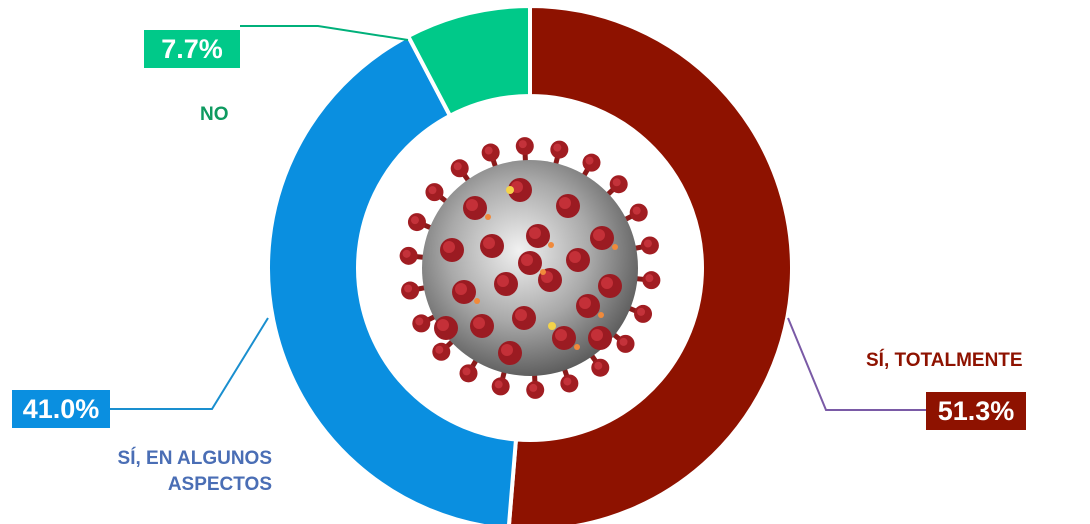 The width and height of the screenshot is (1090, 524). I want to click on category-label-si-totalmente: SÍ, TOTALMENTE, so click(944, 360).